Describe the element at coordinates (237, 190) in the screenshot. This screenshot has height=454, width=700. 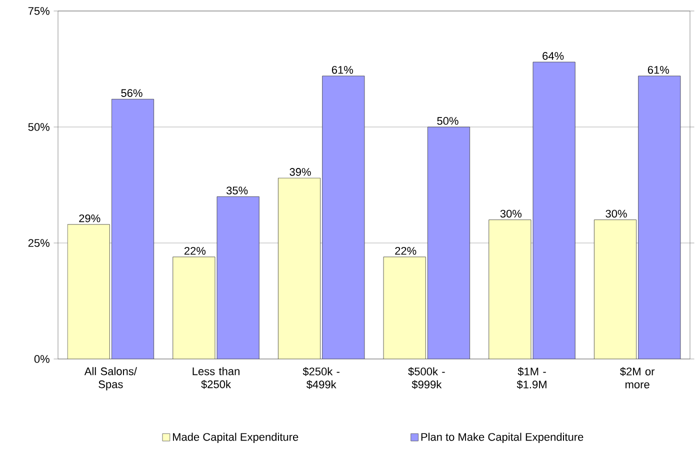
I see `data-label: 35%` at that location.